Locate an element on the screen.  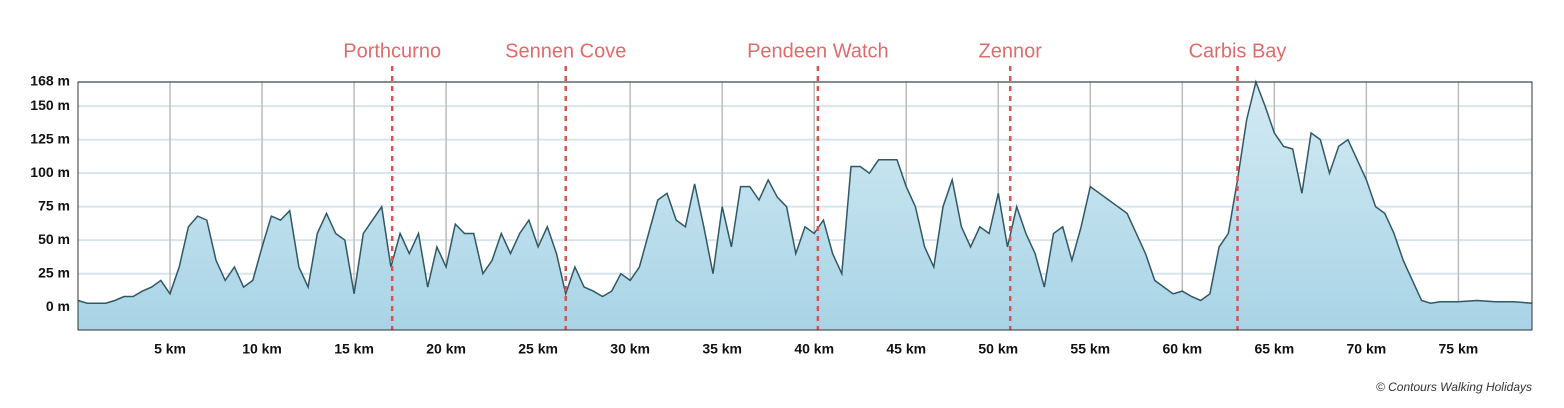
y-tick-label: 50 m is located at coordinates (54, 239).